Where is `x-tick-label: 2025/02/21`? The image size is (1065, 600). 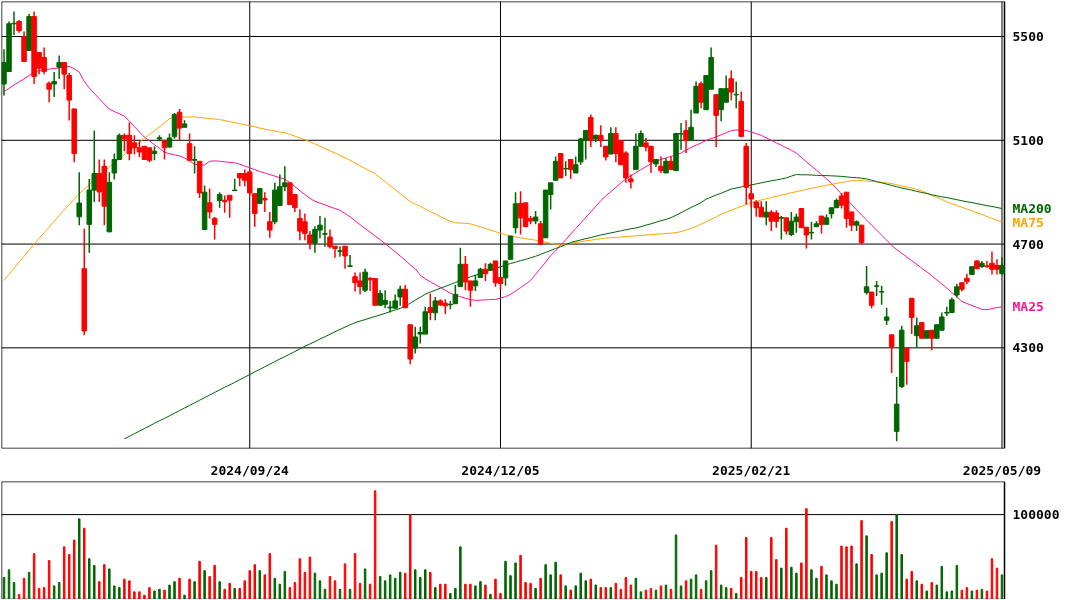
x-tick-label: 2025/02/21 is located at coordinates (751, 470).